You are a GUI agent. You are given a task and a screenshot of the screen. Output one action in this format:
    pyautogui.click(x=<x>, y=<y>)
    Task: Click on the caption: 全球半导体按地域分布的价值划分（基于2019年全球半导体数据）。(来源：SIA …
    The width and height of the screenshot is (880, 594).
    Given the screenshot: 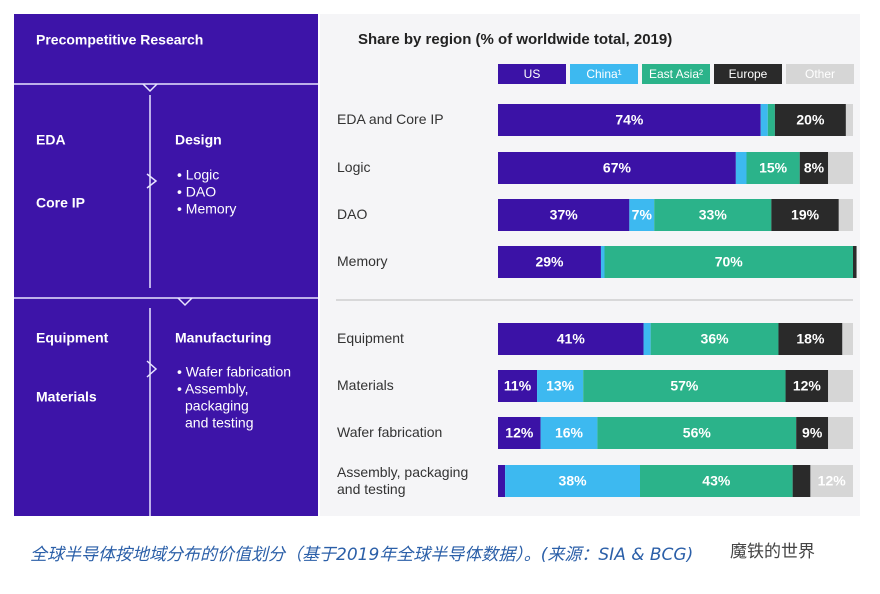 What is the action you would take?
    pyautogui.click(x=362, y=555)
    